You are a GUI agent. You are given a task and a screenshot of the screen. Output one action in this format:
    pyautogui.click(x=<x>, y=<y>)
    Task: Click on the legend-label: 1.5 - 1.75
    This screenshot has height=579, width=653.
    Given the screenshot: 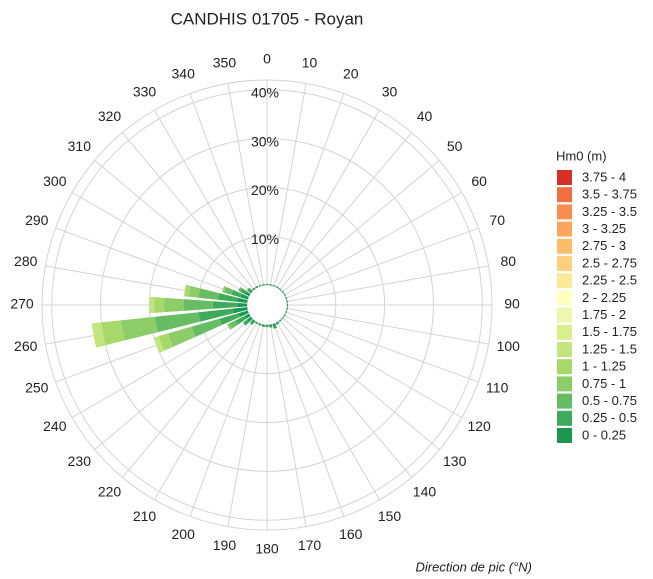 What is the action you would take?
    pyautogui.click(x=609, y=331)
    